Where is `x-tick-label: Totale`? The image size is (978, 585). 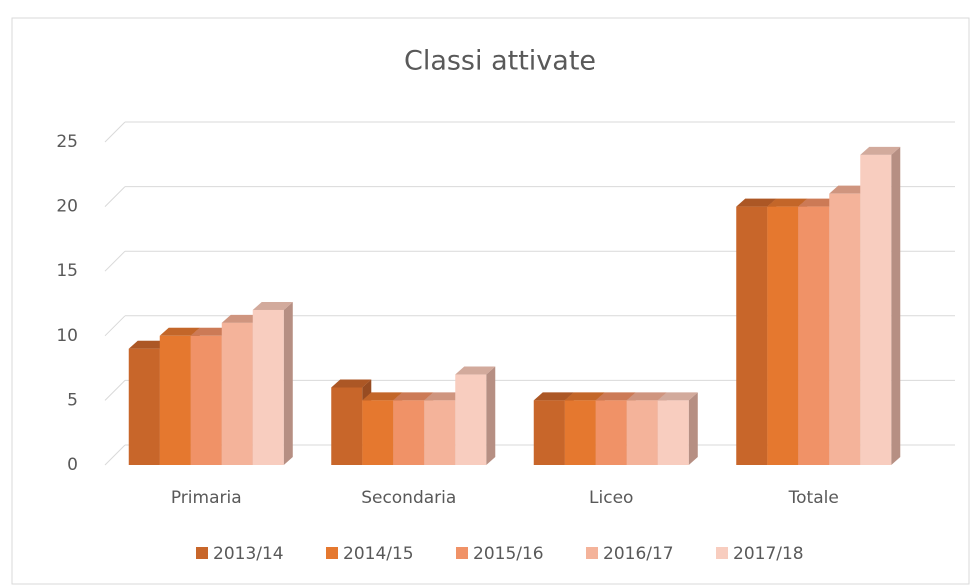 x-tick-label: Totale is located at coordinates (813, 498).